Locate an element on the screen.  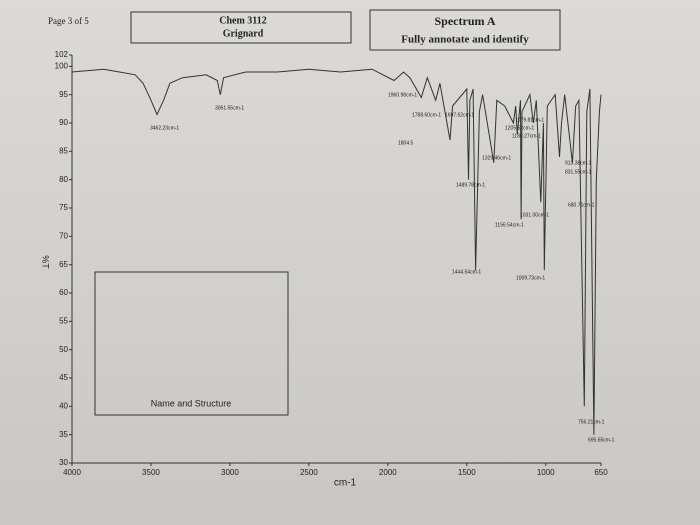
x-tick-label: 1000 is located at coordinates (546, 472).